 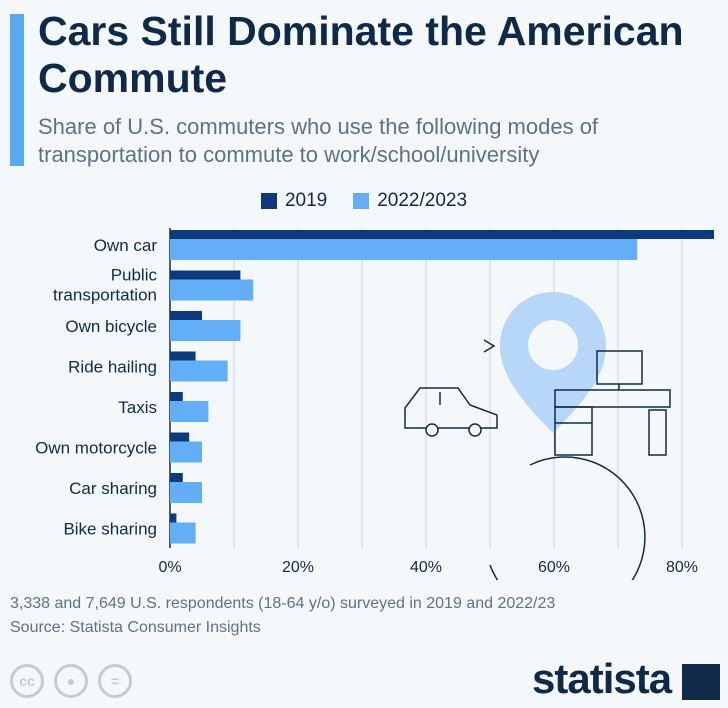 What do you see at coordinates (361, 54) in the screenshot?
I see `chart-title: Cars Still Dominate the American Commute` at bounding box center [361, 54].